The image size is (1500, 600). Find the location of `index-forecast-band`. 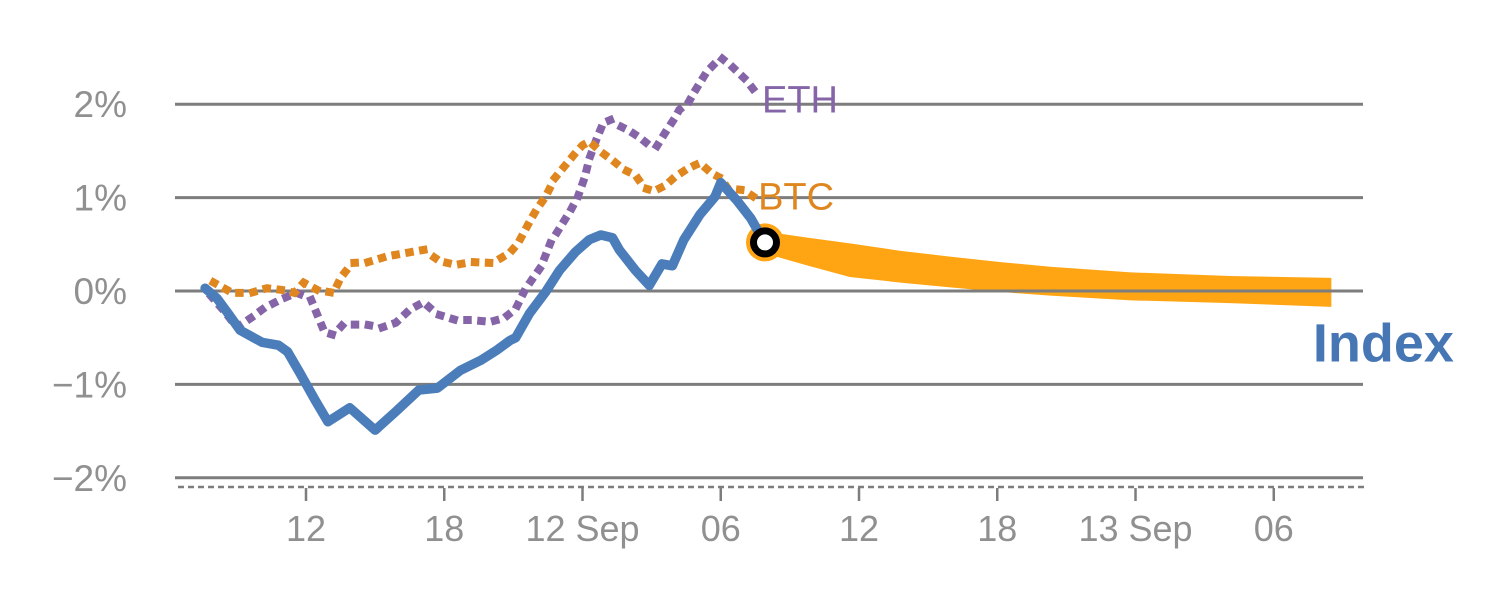

index-forecast-band is located at coordinates (1050, 269).